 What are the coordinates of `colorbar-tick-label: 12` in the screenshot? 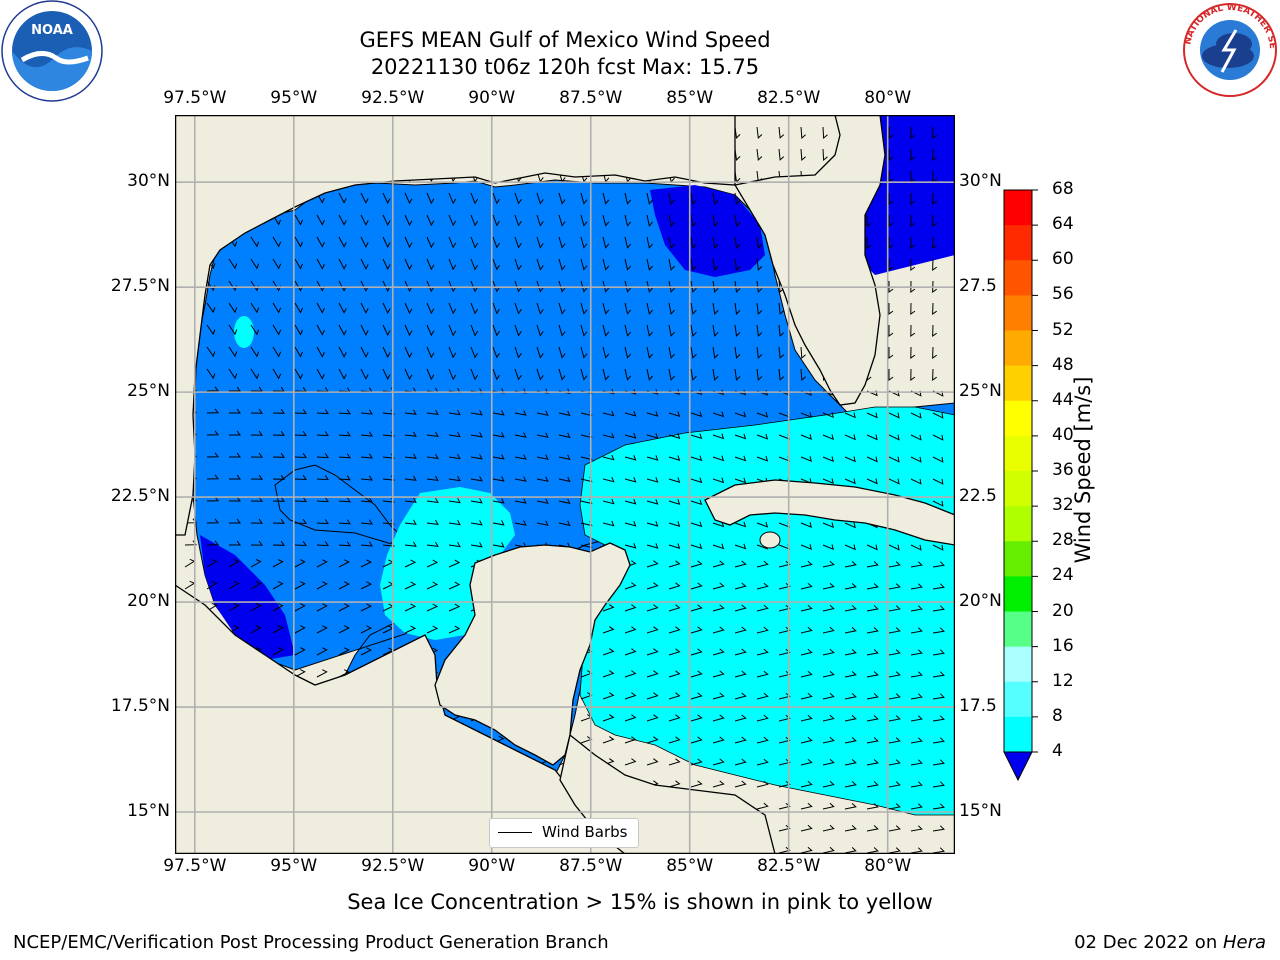 It's located at (1063, 680).